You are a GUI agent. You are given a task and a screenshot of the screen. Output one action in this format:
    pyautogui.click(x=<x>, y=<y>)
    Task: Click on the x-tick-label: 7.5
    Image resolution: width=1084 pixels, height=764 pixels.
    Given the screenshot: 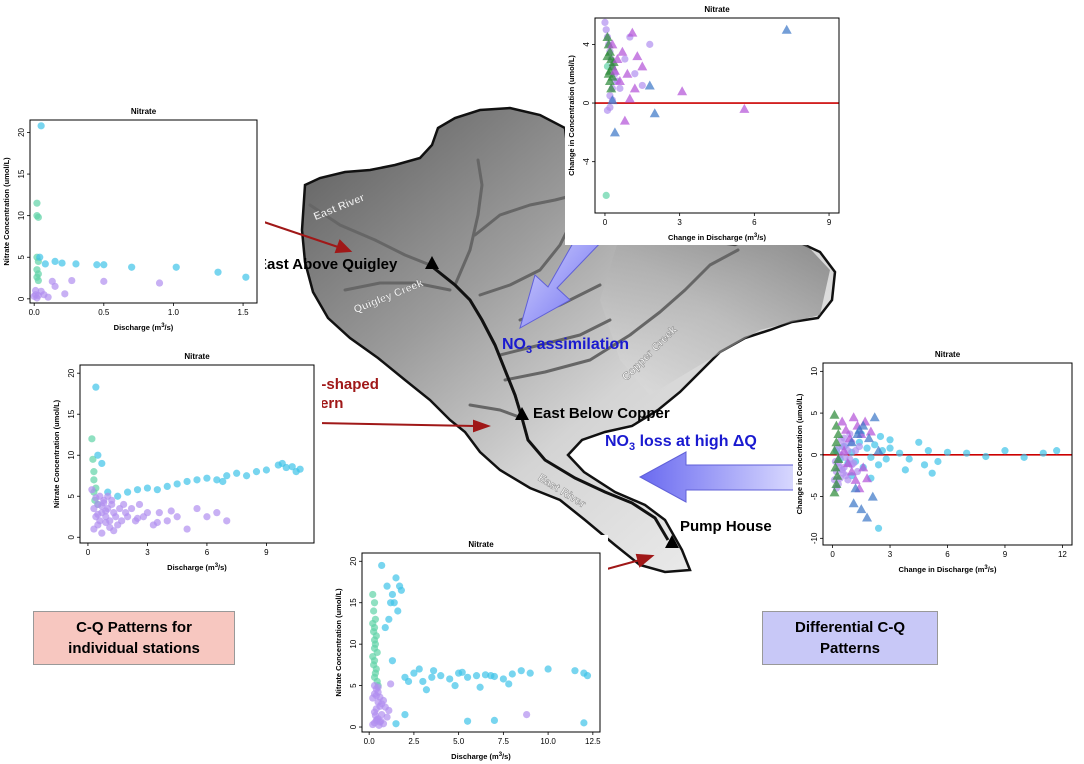 What is the action you would take?
    pyautogui.click(x=504, y=741)
    